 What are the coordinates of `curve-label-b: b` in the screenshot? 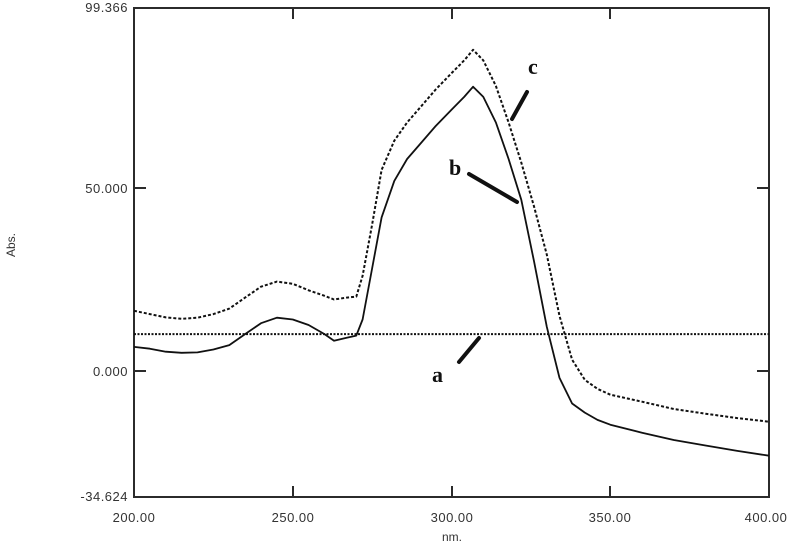 It's located at (455, 167).